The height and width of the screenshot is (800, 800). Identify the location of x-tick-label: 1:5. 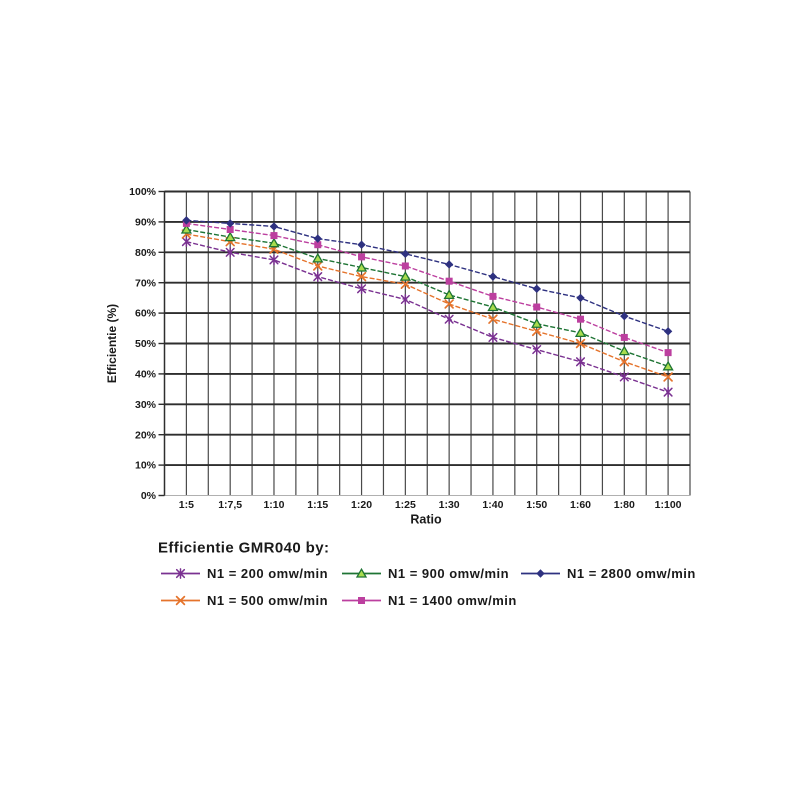
(186, 505).